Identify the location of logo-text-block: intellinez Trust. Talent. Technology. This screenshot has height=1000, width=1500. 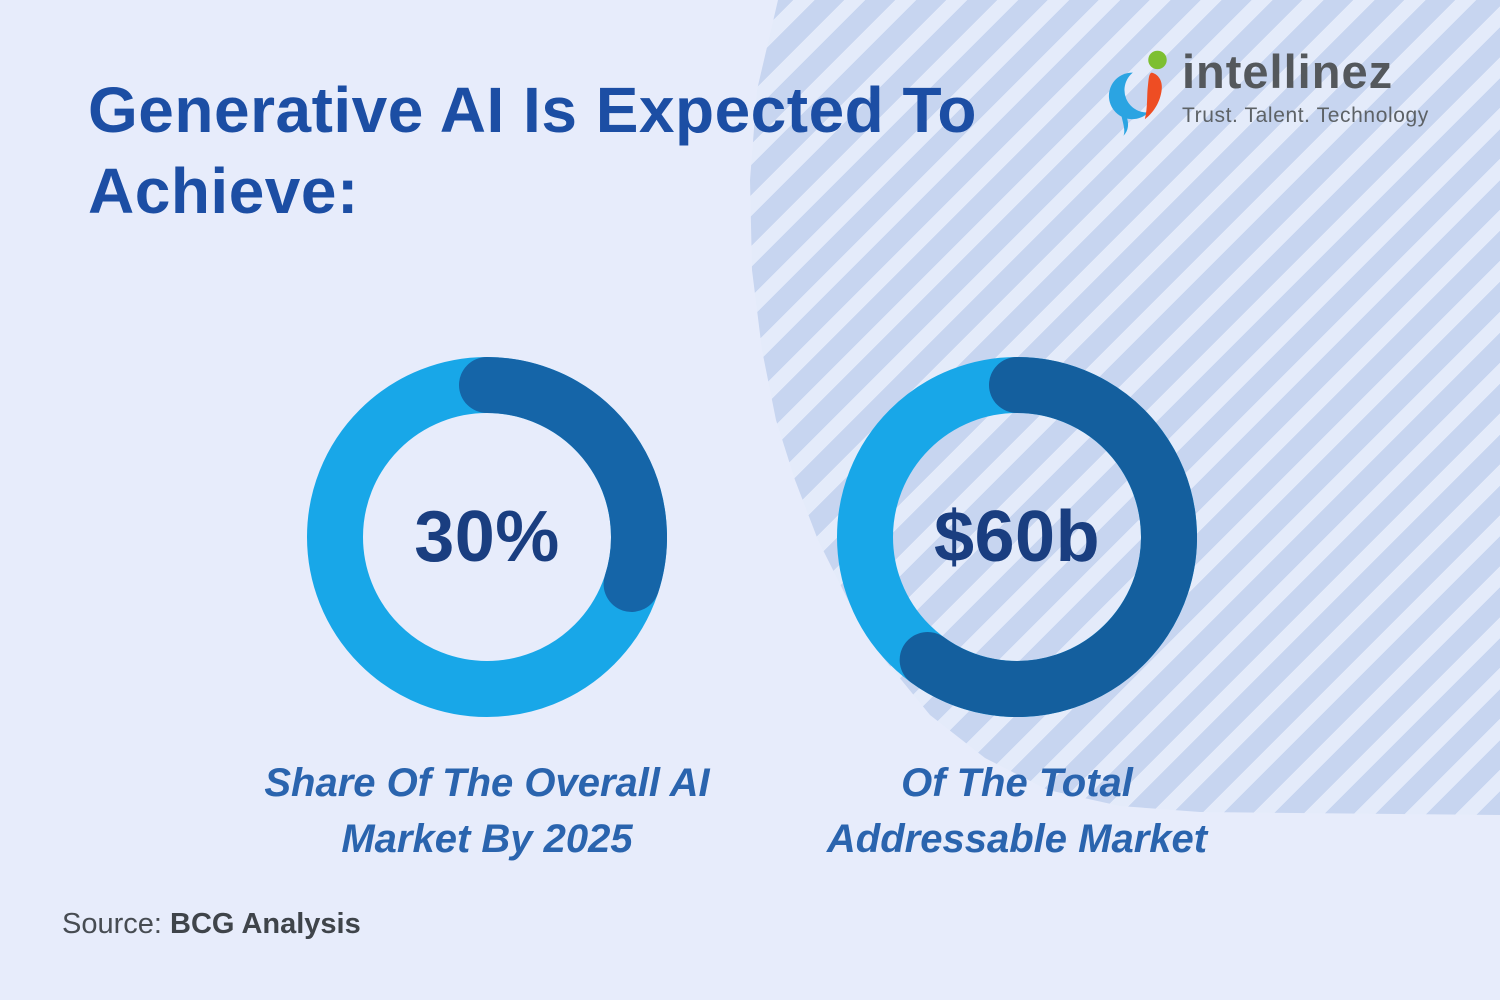
(1305, 87).